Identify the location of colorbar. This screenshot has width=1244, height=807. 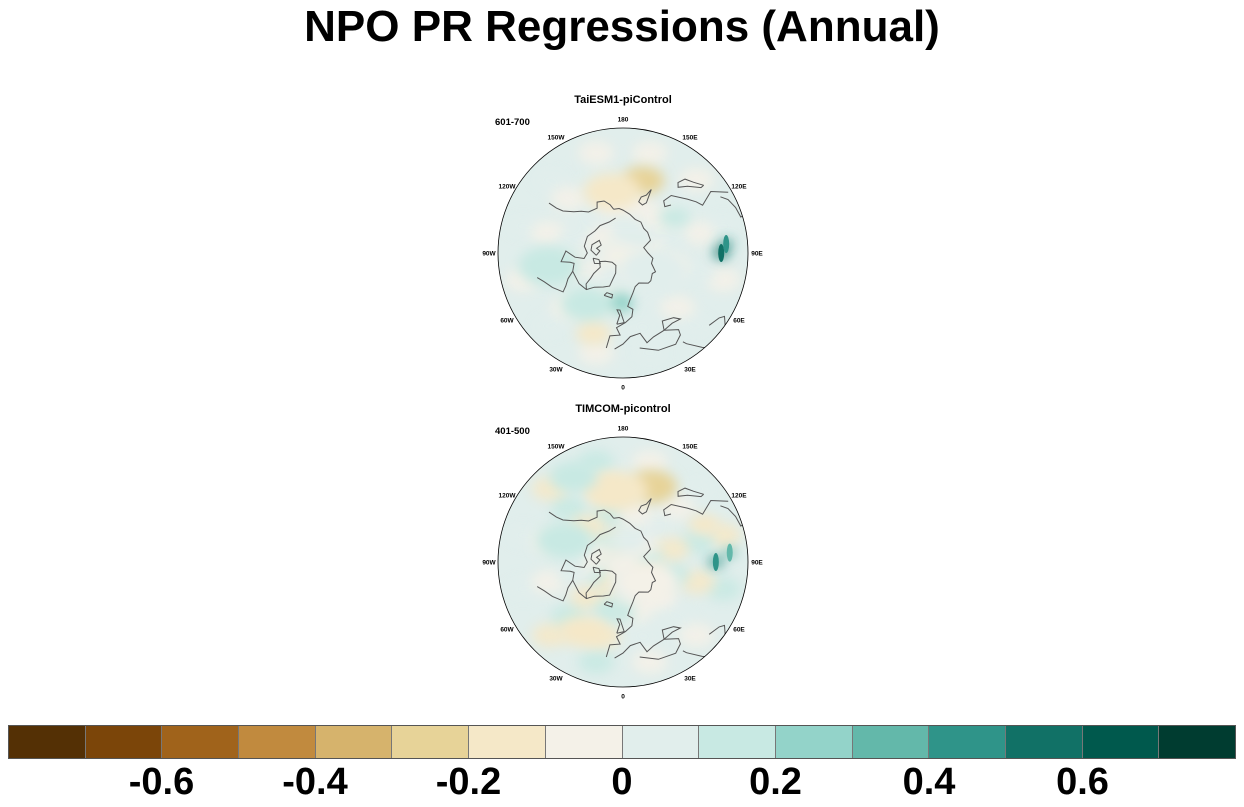
(622, 742).